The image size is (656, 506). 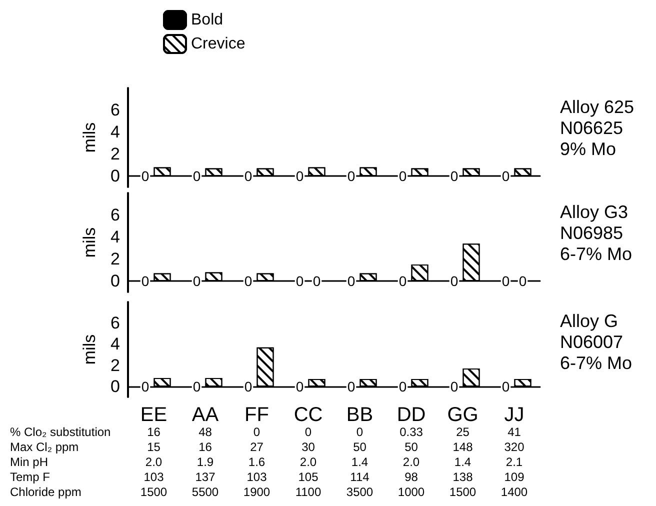 What do you see at coordinates (514, 462) in the screenshot?
I see `text: 2.1` at bounding box center [514, 462].